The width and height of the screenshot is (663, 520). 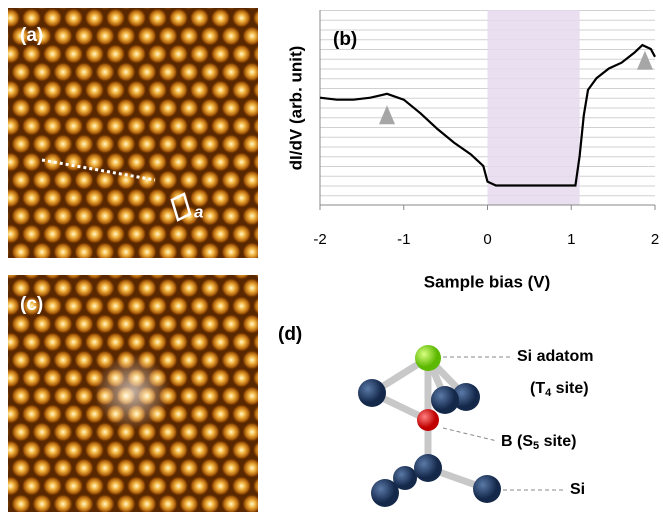 What do you see at coordinates (31, 35) in the screenshot?
I see `panel-label: (a)` at bounding box center [31, 35].